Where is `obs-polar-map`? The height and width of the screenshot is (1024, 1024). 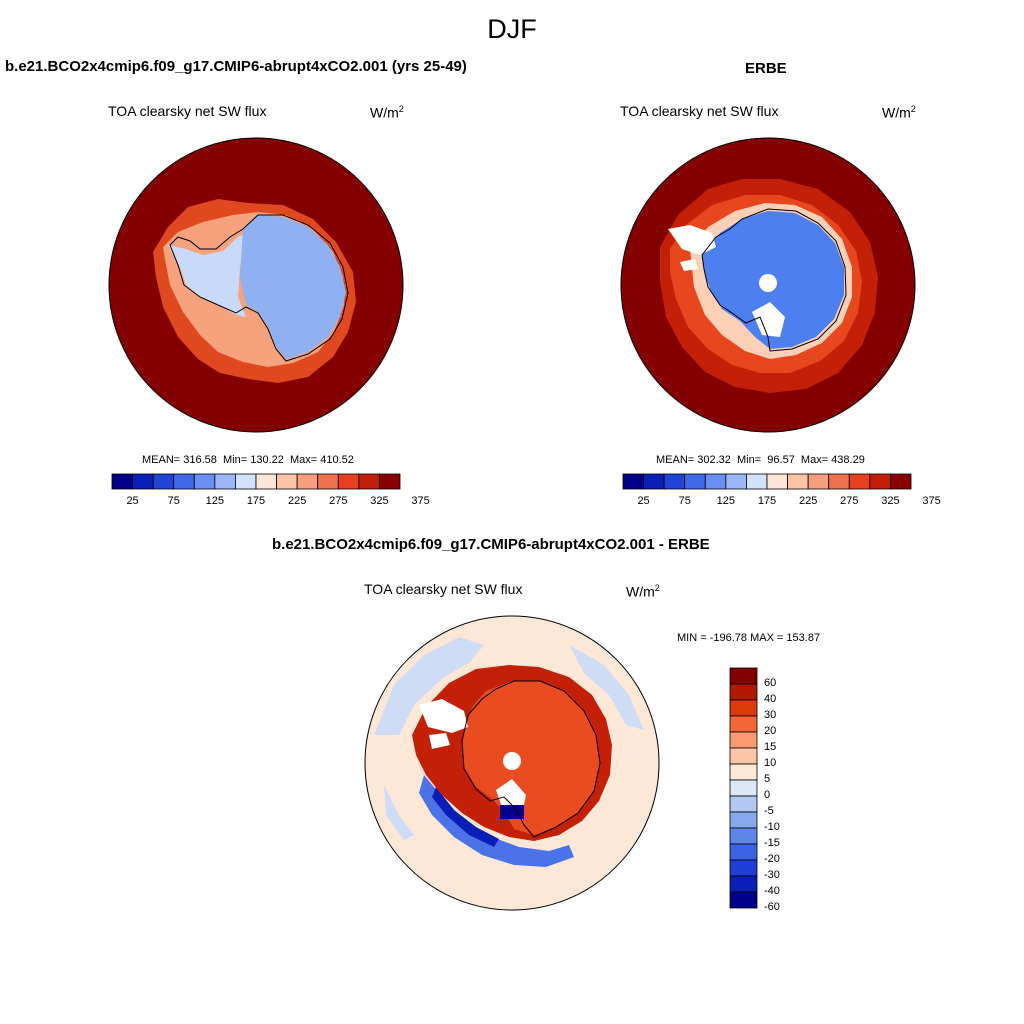
obs-polar-map is located at coordinates (768, 285).